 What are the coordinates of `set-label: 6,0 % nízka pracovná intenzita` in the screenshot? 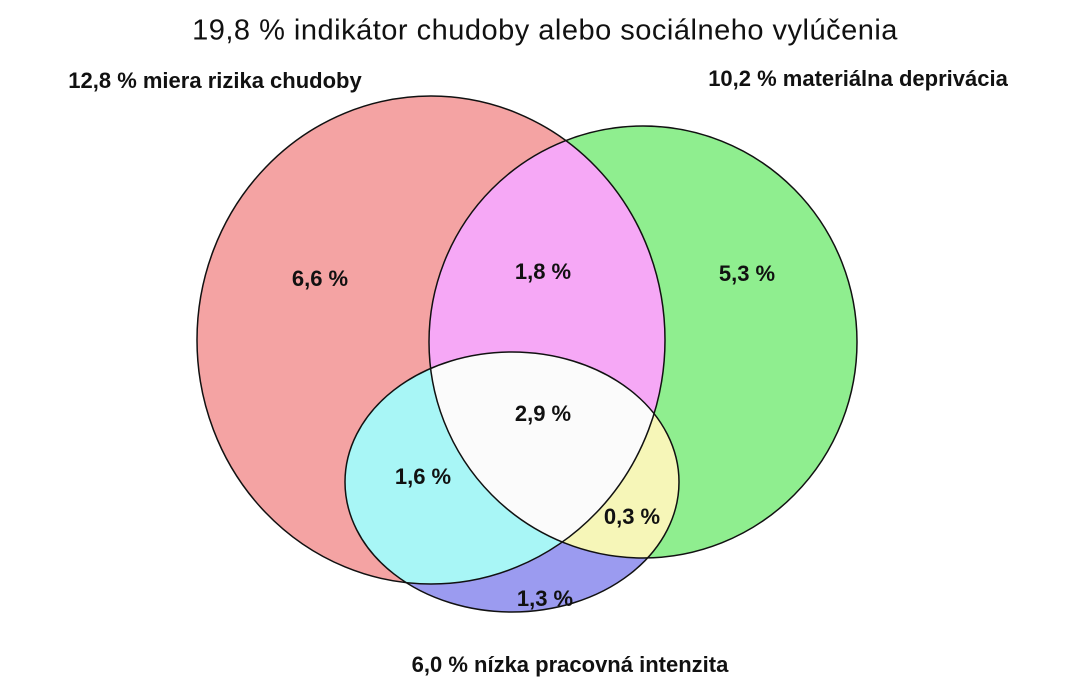 It's located at (570, 664).